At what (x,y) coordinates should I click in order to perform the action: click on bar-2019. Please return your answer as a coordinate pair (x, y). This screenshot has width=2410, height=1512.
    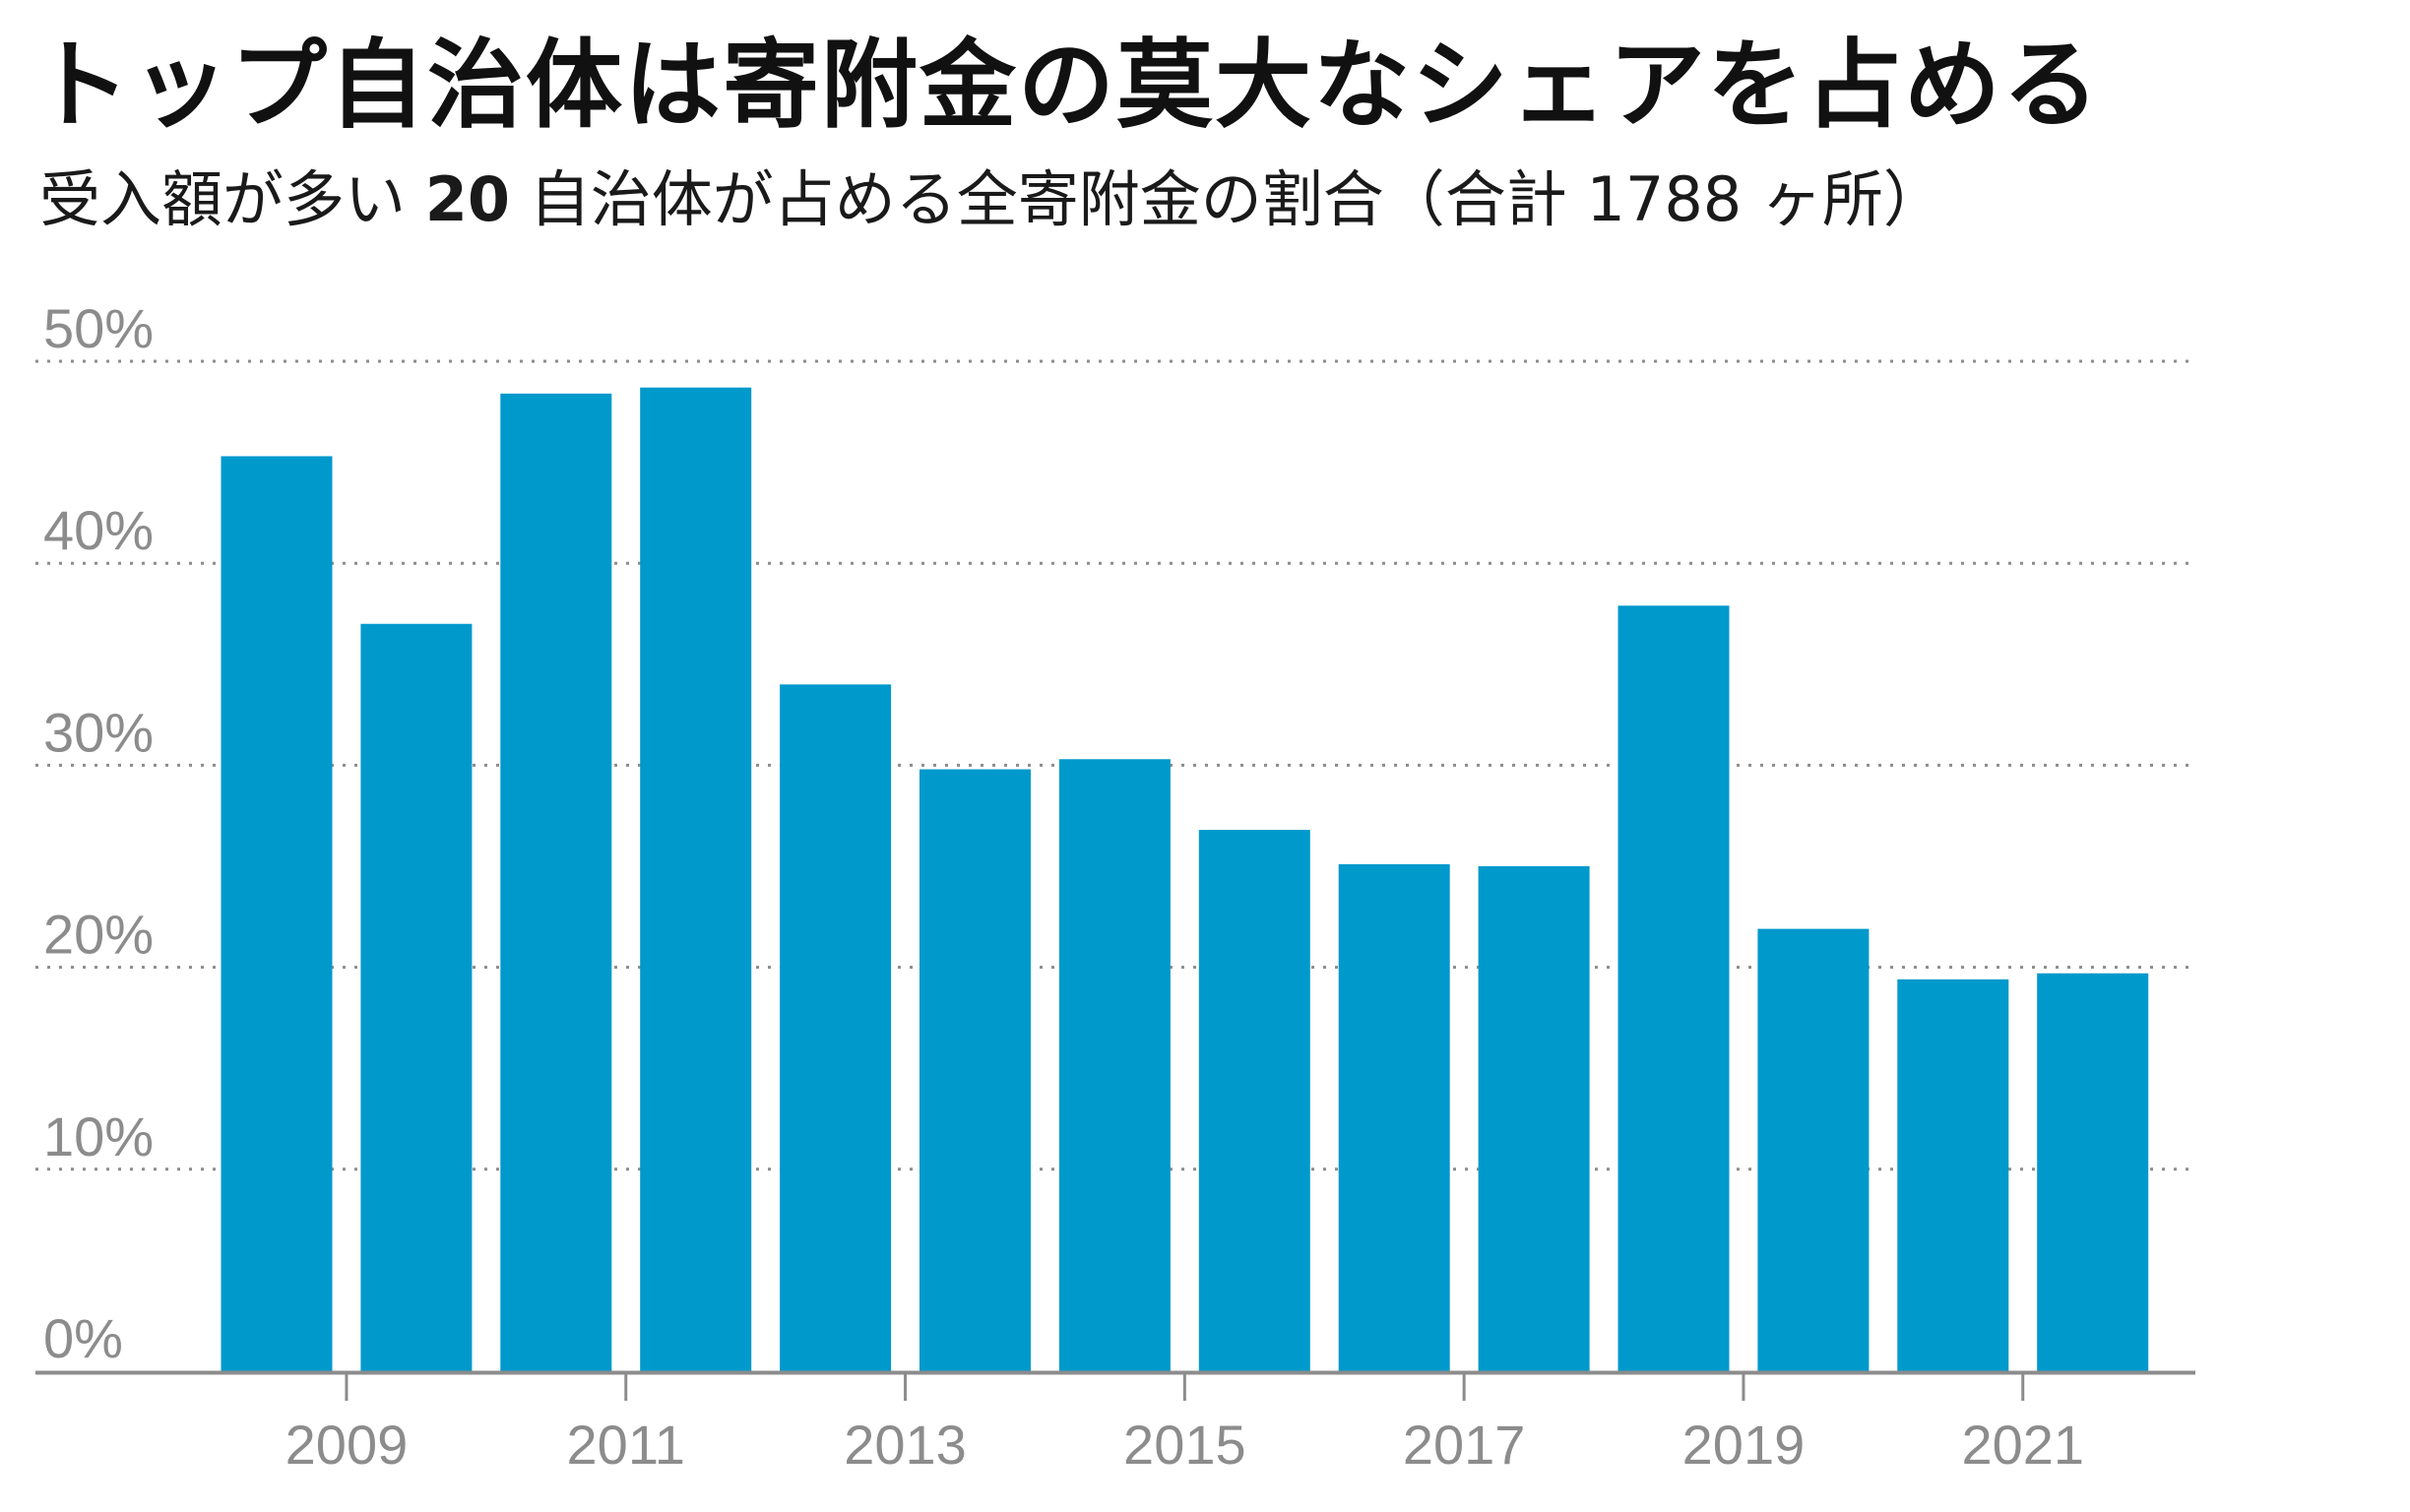
    Looking at the image, I should click on (1813, 1150).